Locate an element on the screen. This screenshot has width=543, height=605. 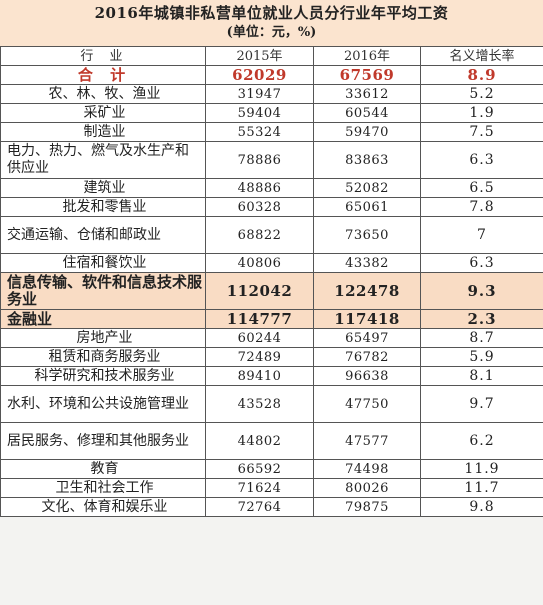
growth-cell: 11.7 is located at coordinates (481, 488).